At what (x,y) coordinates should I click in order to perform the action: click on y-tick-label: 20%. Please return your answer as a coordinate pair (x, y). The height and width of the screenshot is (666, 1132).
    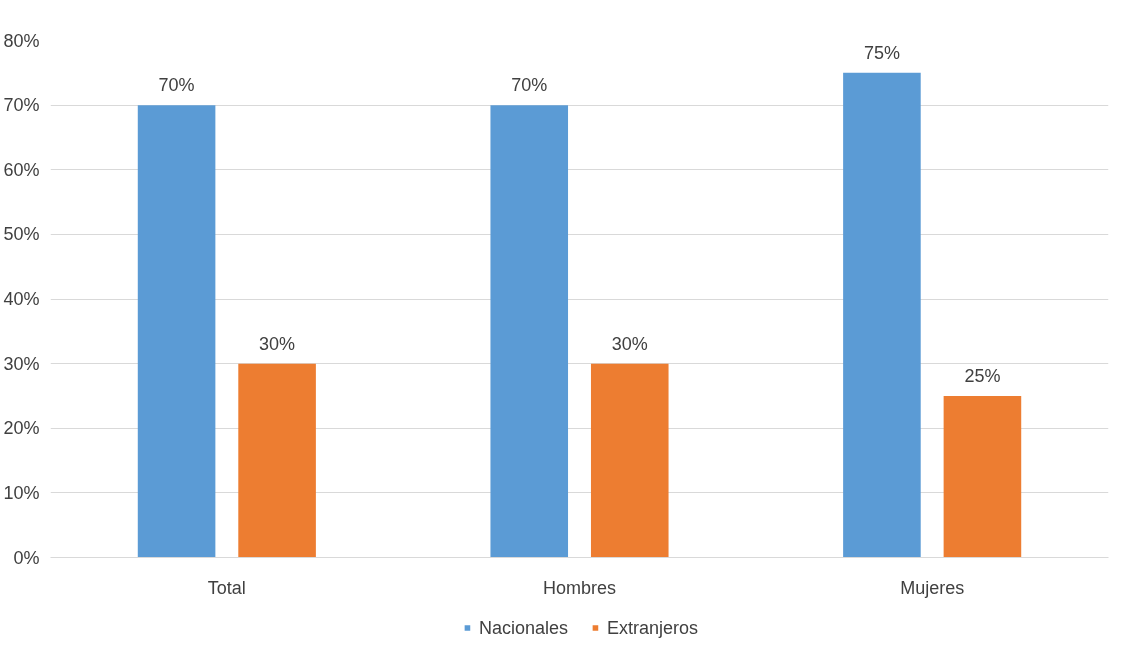
    Looking at the image, I should click on (21, 428).